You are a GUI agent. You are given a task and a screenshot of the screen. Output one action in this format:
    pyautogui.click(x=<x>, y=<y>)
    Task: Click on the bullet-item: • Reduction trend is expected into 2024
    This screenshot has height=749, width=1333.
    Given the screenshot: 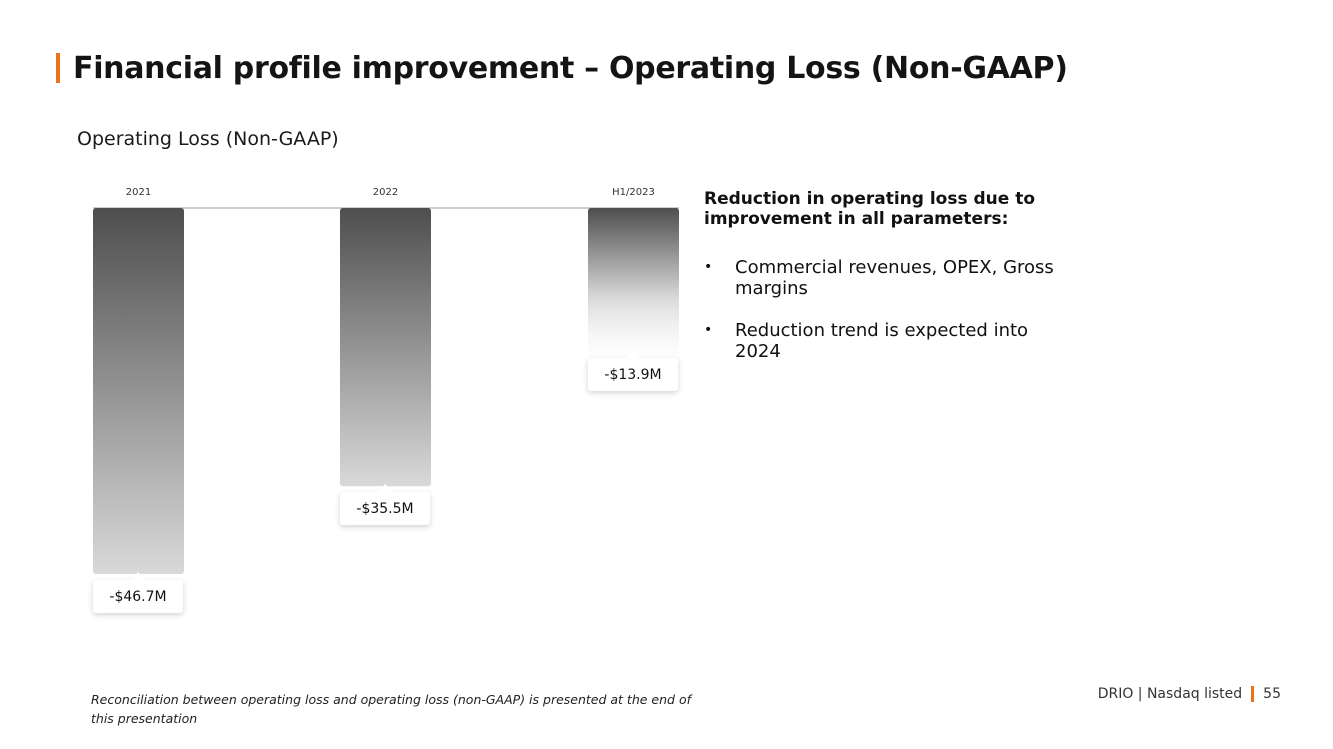 What is the action you would take?
    pyautogui.click(x=889, y=341)
    